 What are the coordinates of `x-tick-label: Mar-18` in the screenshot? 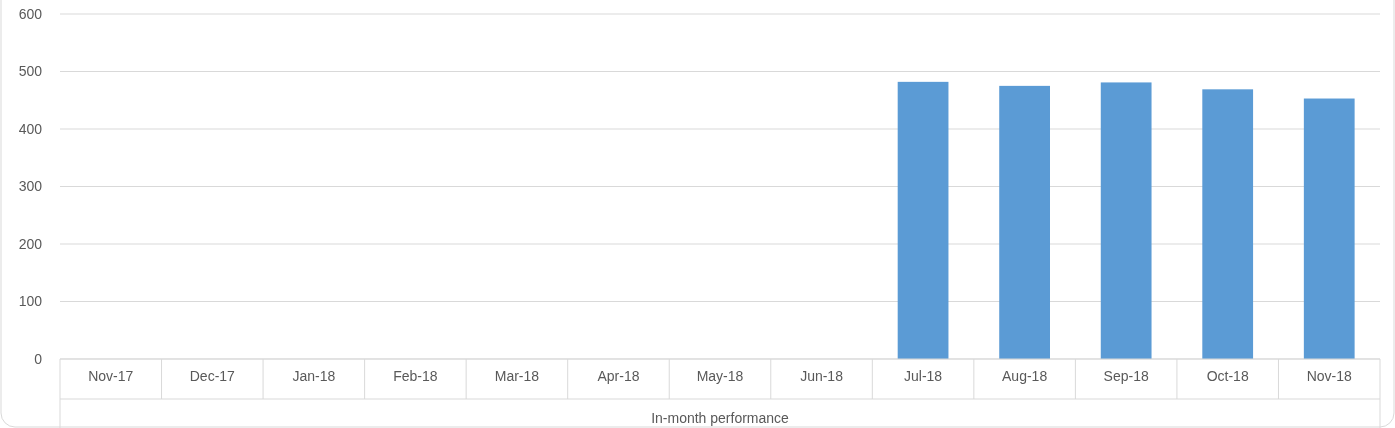 It's located at (517, 376).